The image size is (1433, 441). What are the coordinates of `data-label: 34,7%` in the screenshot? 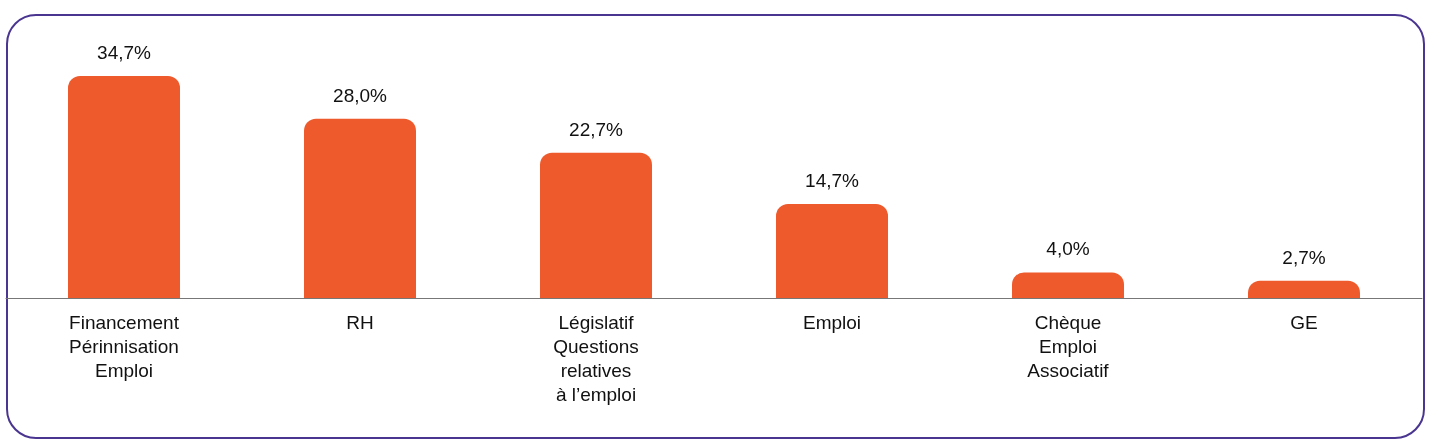 It's located at (124, 52).